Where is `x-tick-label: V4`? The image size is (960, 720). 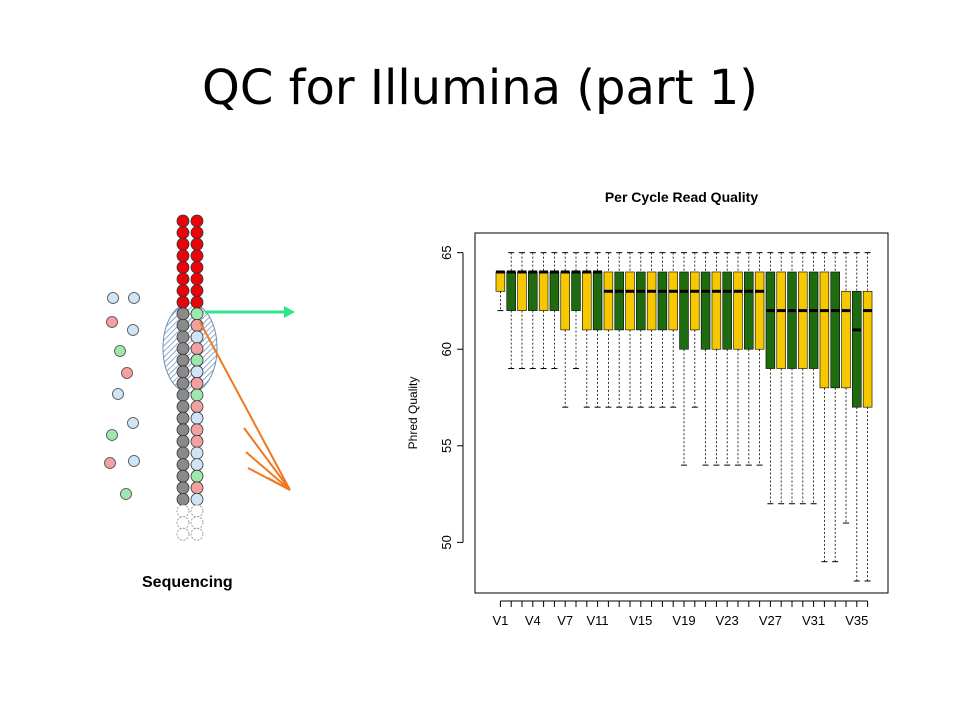
x-tick-label: V4 is located at coordinates (533, 620).